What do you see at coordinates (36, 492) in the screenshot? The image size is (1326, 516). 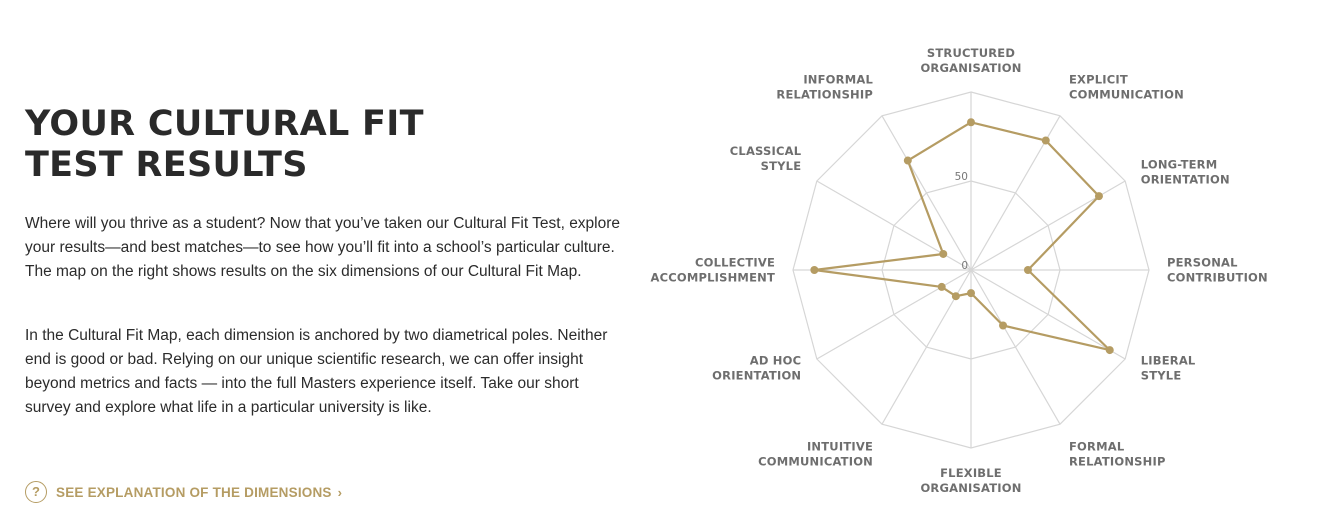 I see `question-circle-icon: ?` at bounding box center [36, 492].